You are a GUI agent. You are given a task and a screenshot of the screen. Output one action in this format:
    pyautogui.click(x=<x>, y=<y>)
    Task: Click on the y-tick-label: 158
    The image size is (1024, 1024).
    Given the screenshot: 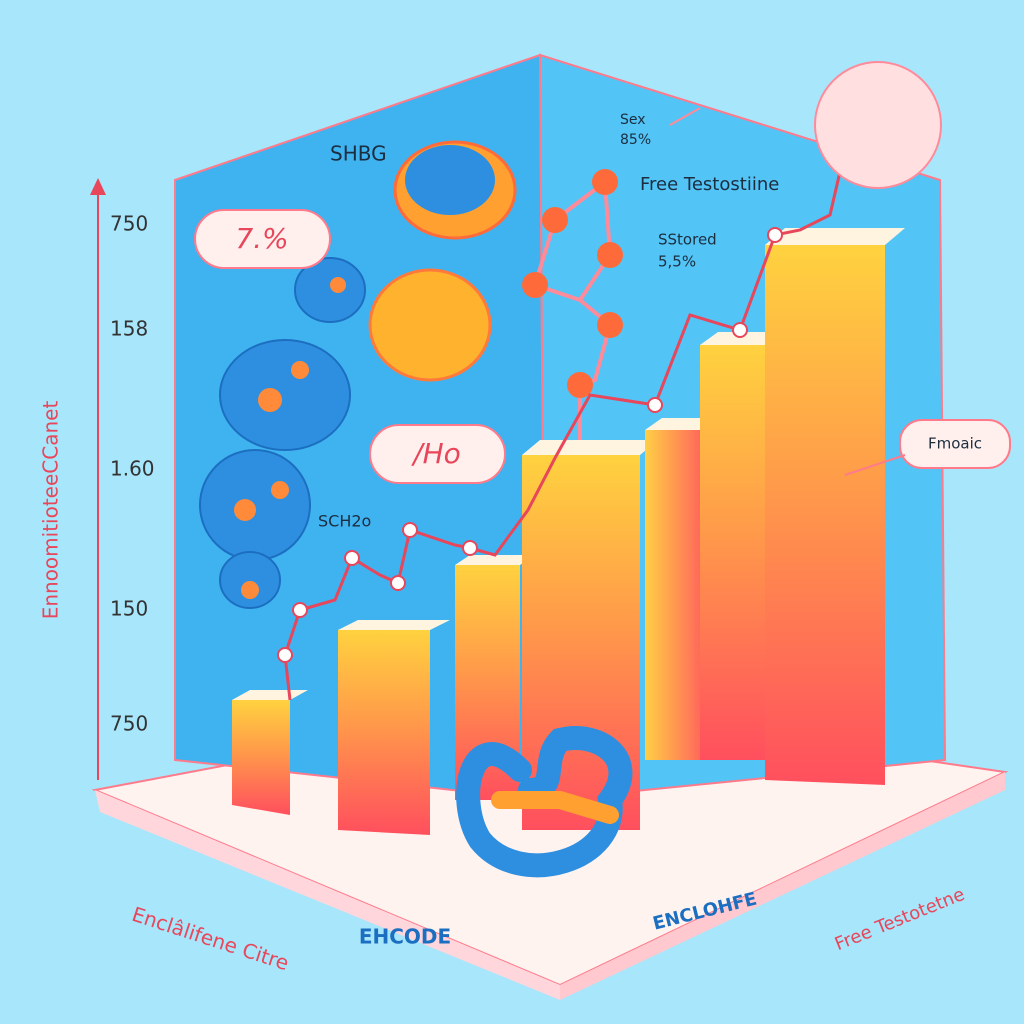 What is the action you would take?
    pyautogui.click(x=129, y=329)
    